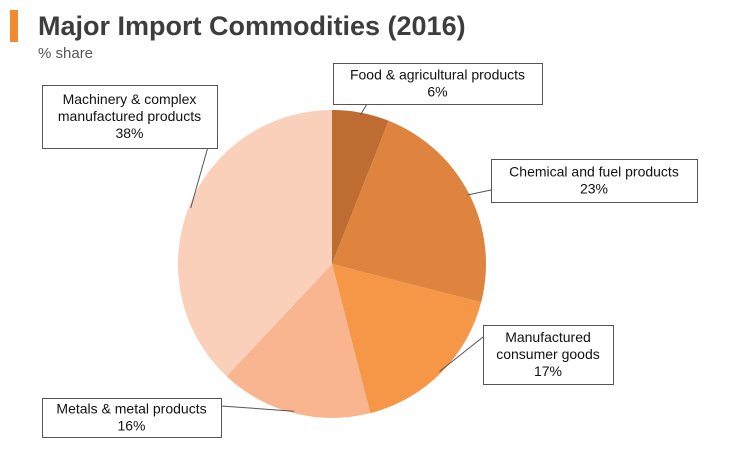 This screenshot has height=450, width=737. Describe the element at coordinates (14, 26) in the screenshot. I see `title-accent-bar` at that location.